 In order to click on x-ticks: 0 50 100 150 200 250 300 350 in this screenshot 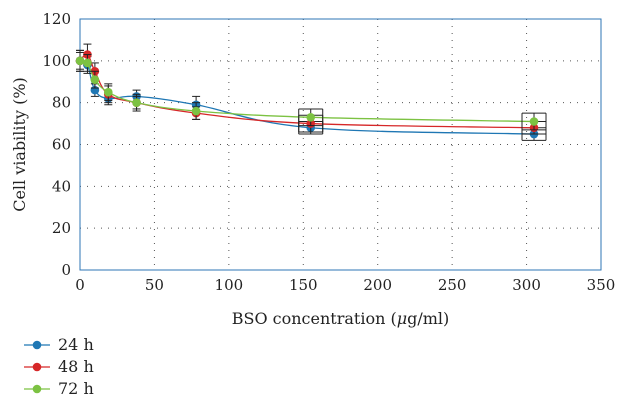, I will do `click(345, 285)`.